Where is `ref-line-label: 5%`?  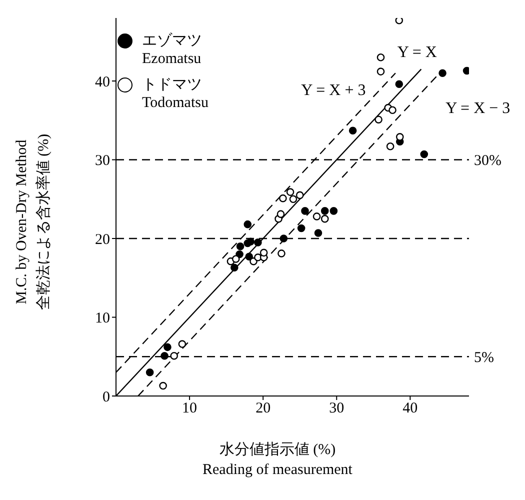
ref-line-label: 5% is located at coordinates (484, 358).